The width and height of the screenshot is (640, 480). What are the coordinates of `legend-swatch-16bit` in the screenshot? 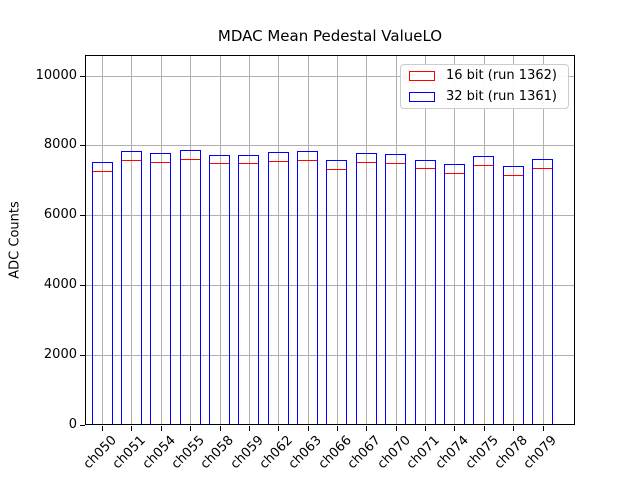 It's located at (422, 76).